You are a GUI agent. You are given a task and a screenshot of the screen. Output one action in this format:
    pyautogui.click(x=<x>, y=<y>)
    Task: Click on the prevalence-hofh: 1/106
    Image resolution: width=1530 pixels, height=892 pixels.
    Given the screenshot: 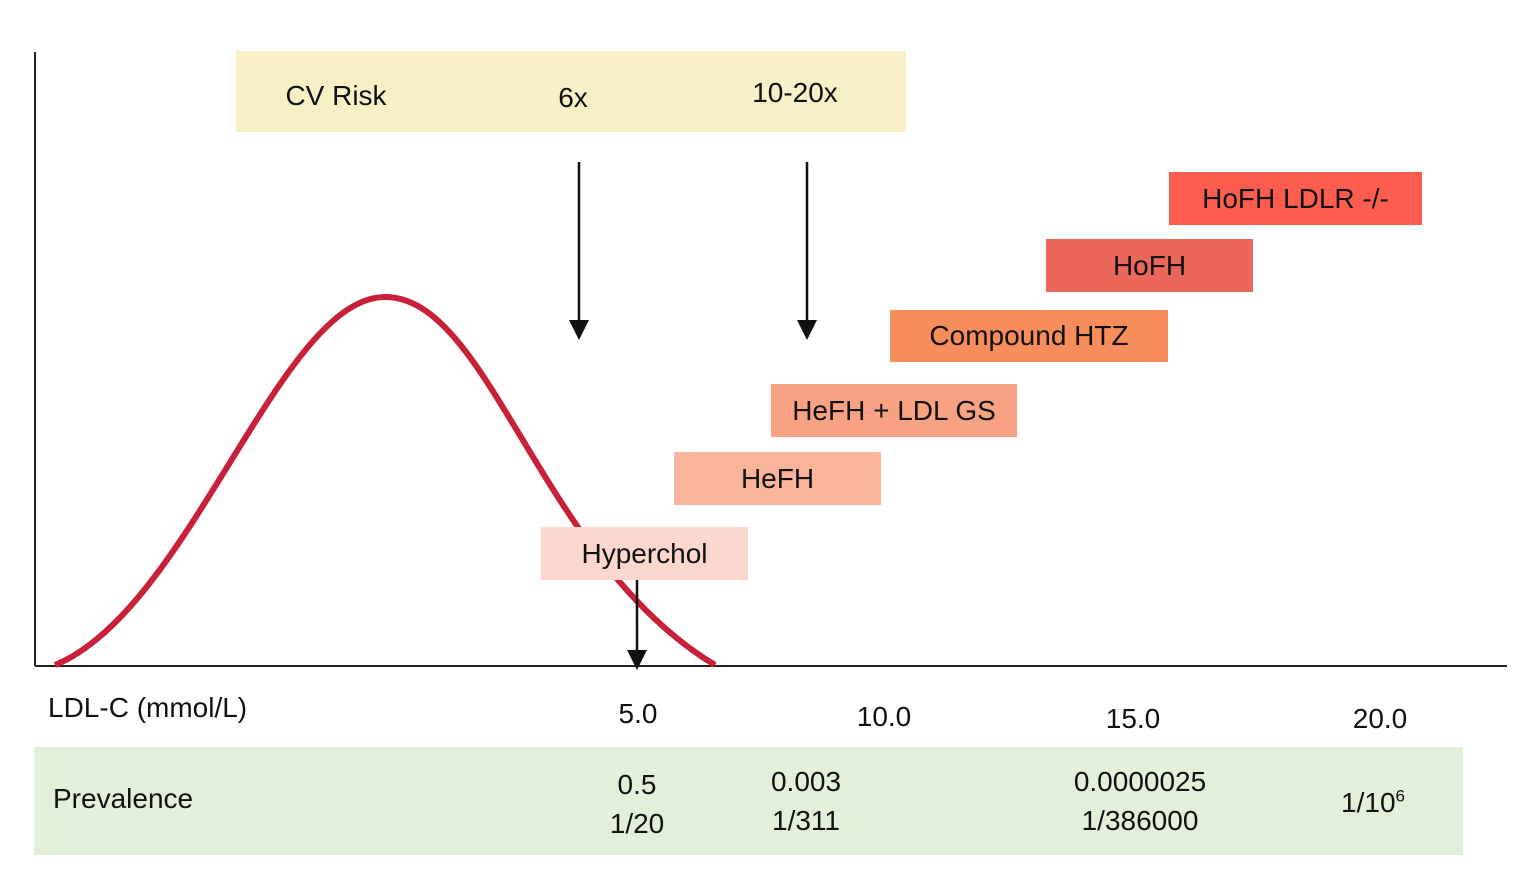 What is the action you would take?
    pyautogui.click(x=1373, y=802)
    